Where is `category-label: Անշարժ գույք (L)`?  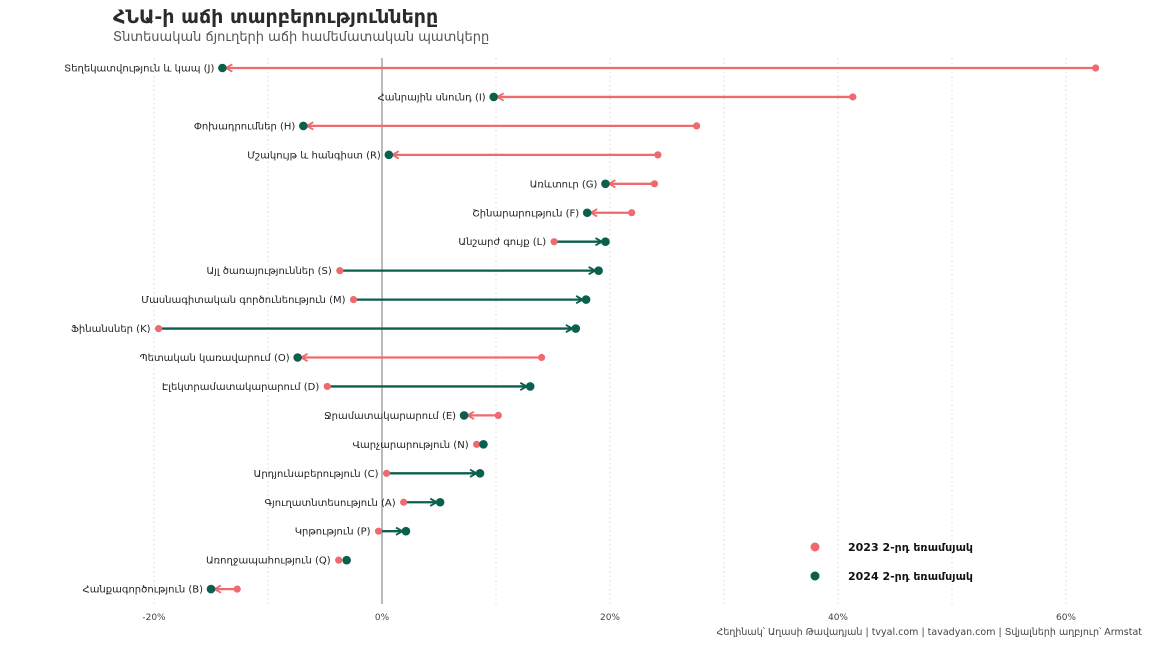
category-label: Անշարժ գույք (L) is located at coordinates (502, 242).